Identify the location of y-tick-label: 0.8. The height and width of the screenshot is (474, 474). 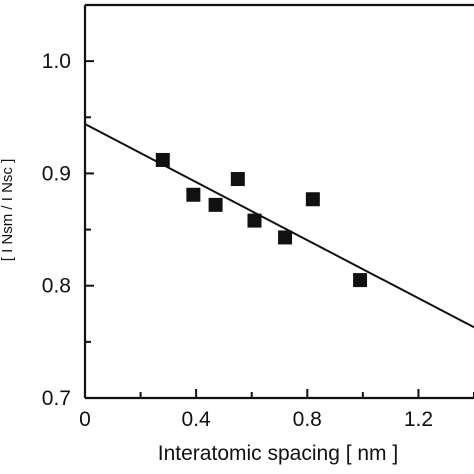
(56, 286).